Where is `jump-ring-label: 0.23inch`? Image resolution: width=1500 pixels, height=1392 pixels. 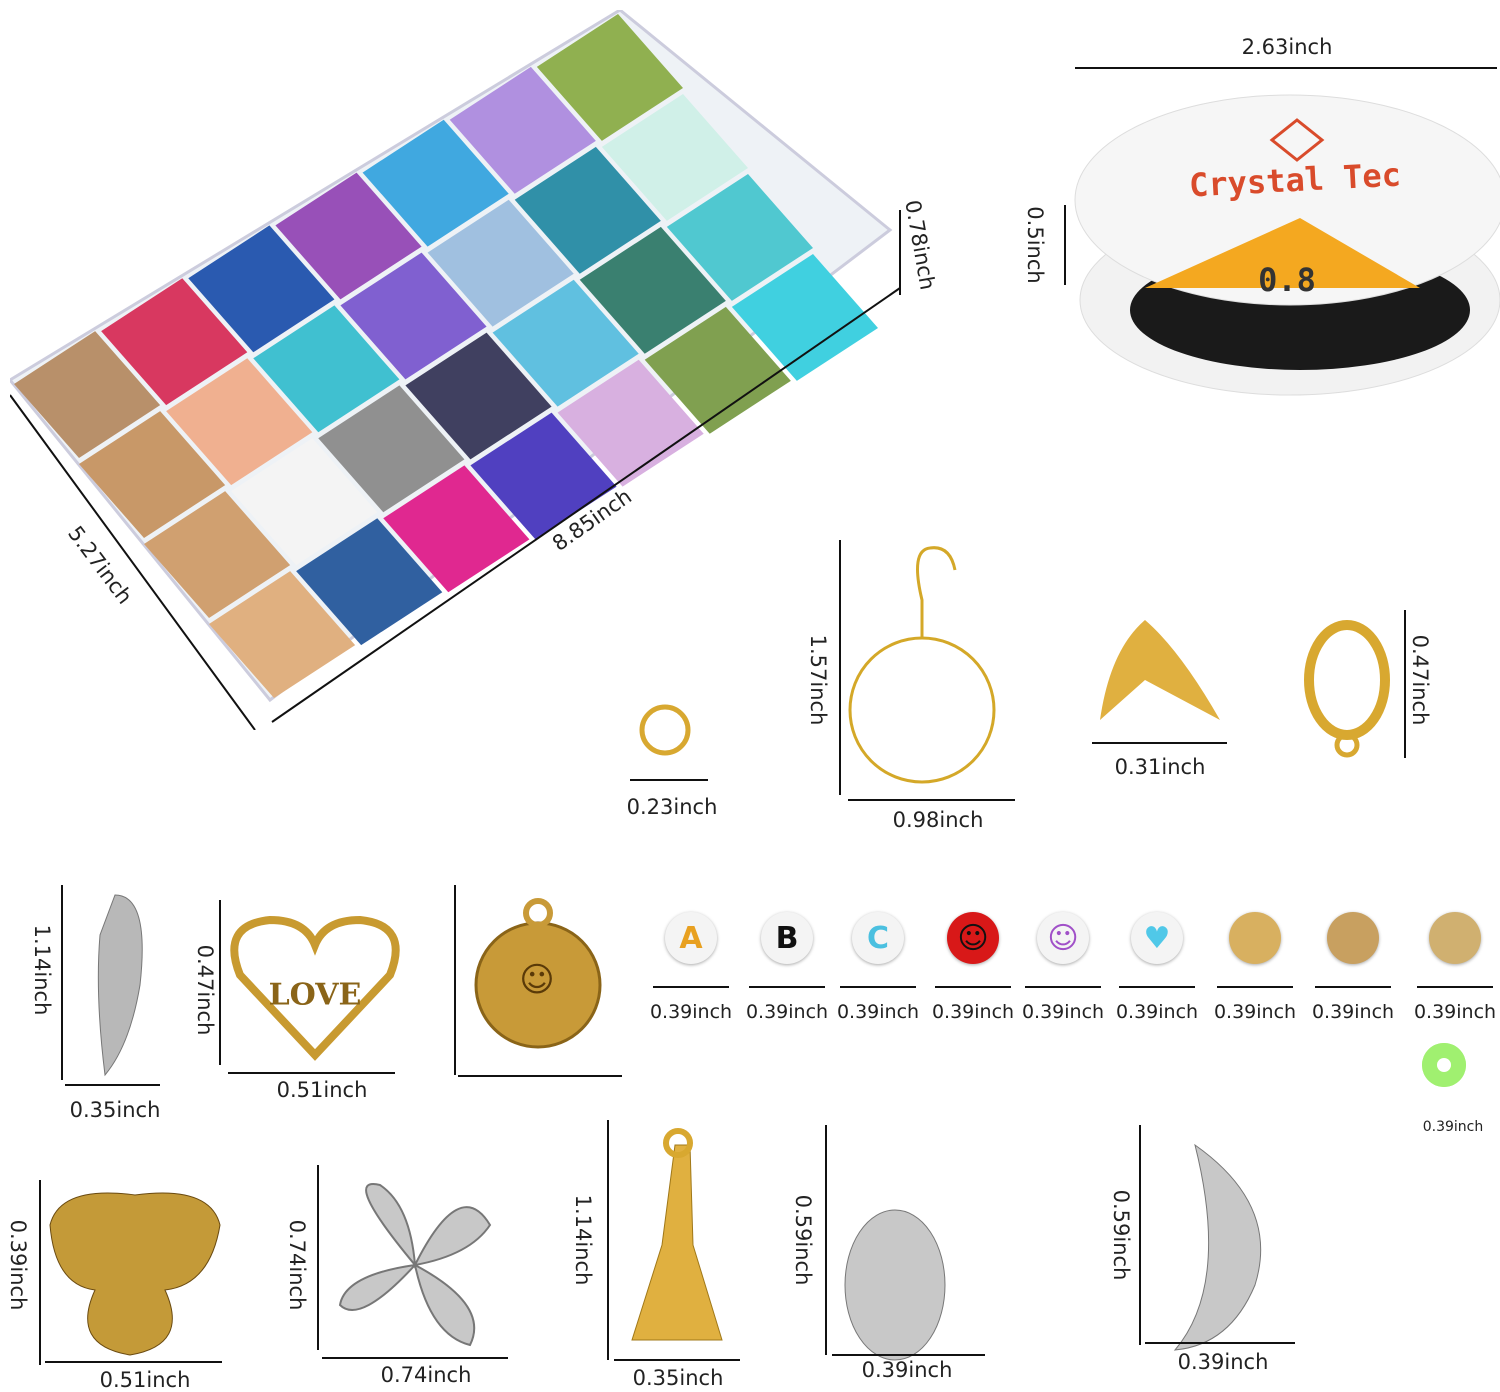
jump-ring-label: 0.23inch is located at coordinates (672, 807).